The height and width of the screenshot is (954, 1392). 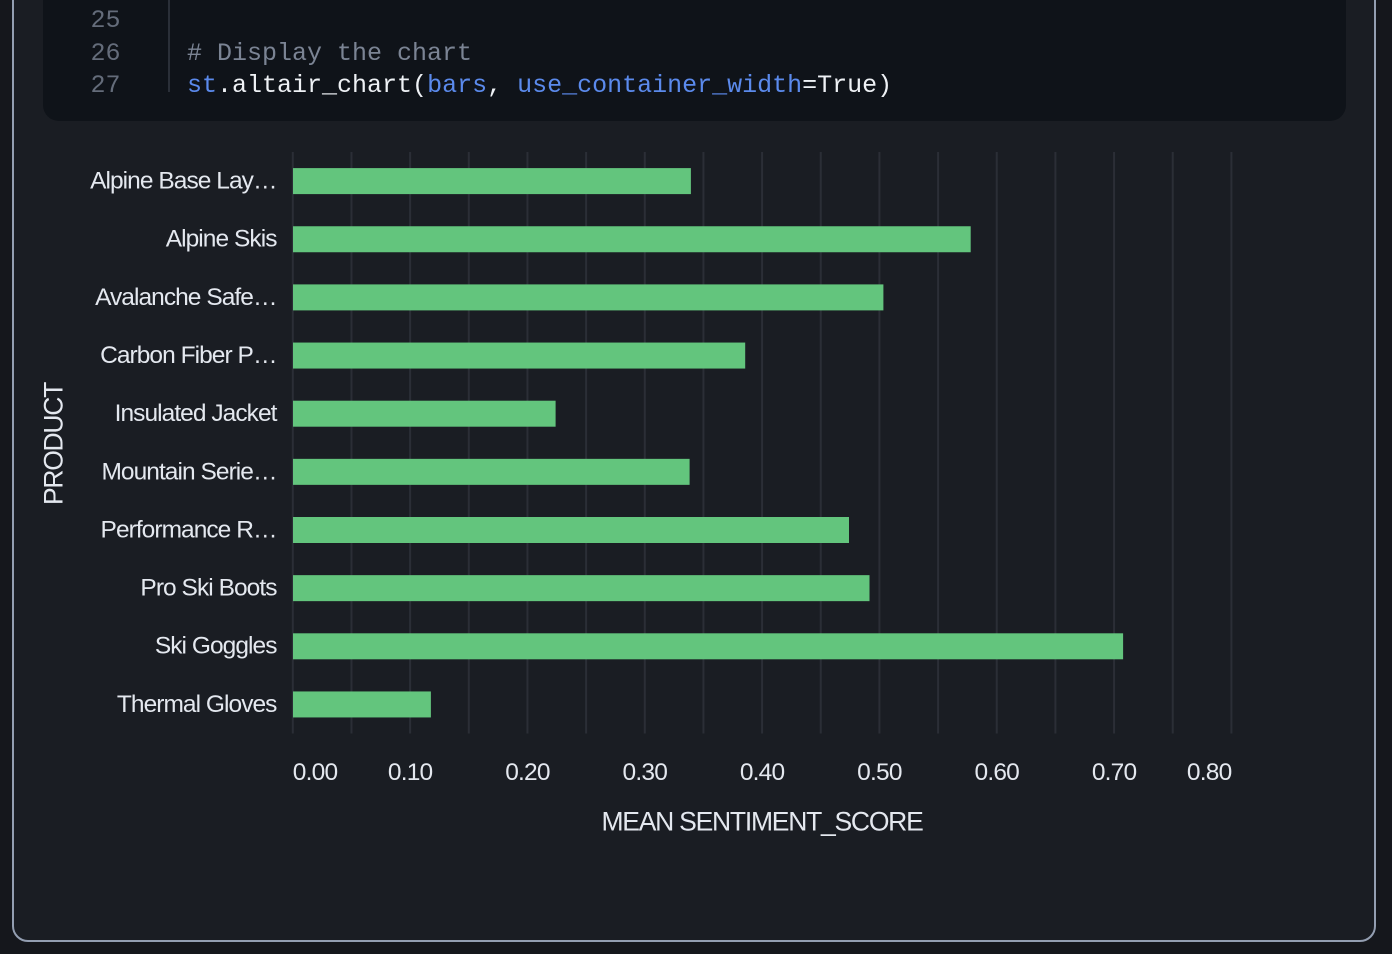 What do you see at coordinates (762, 772) in the screenshot?
I see `svg-text: 0.40` at bounding box center [762, 772].